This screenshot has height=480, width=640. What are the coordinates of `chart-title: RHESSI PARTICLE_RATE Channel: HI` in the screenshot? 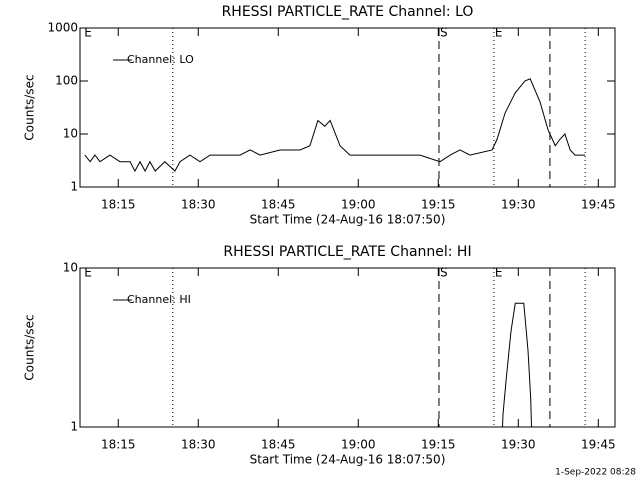 It's located at (347, 252).